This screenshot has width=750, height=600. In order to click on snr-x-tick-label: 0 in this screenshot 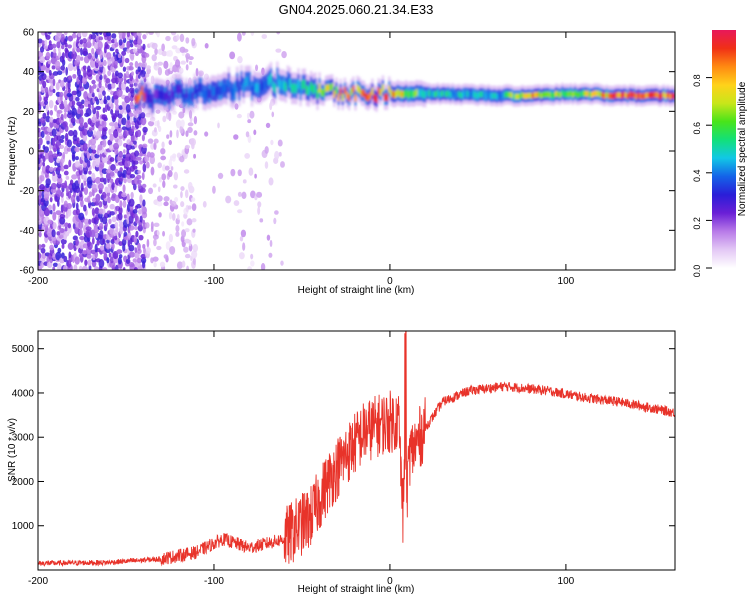, I will do `click(390, 581)`.